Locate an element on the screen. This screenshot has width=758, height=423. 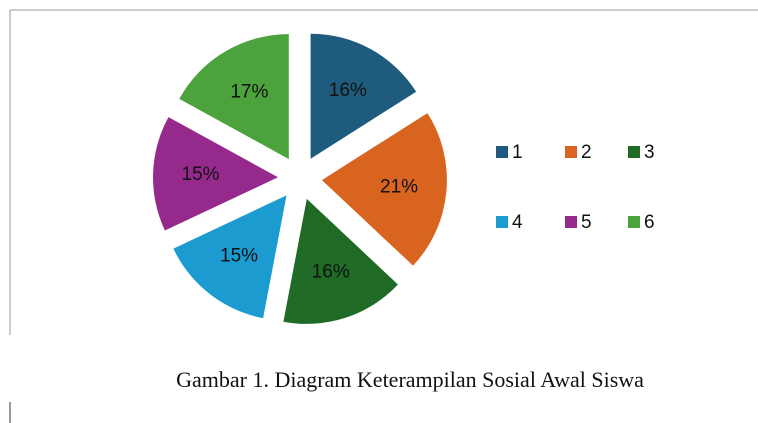
legend-label: 4 is located at coordinates (517, 222).